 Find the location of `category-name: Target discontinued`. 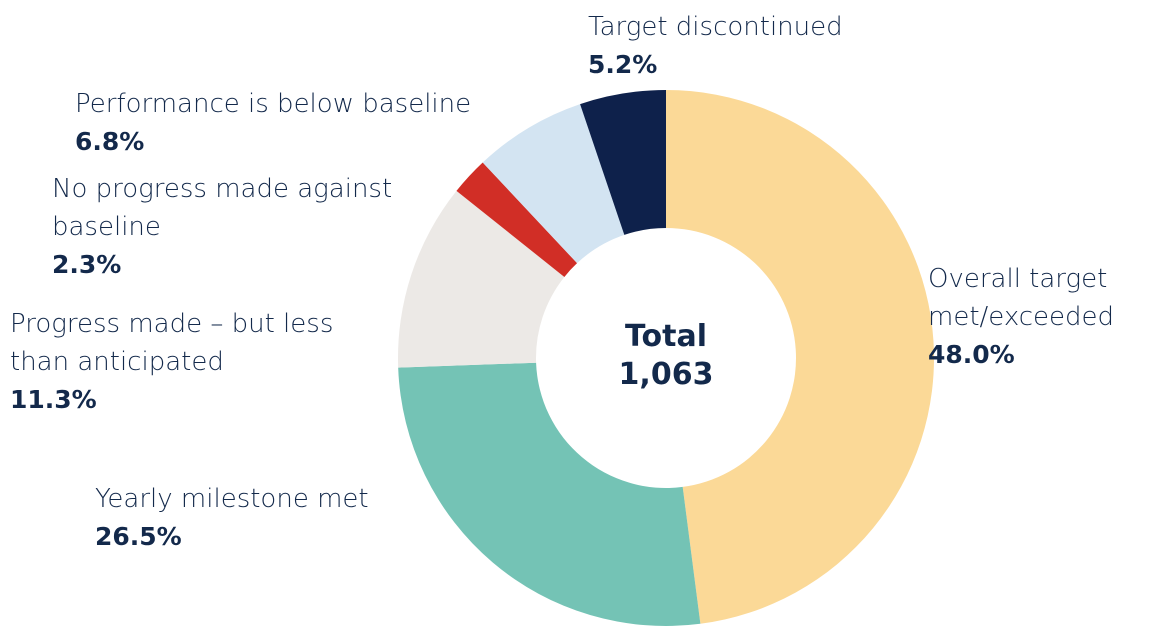

category-name: Target discontinued is located at coordinates (715, 27).